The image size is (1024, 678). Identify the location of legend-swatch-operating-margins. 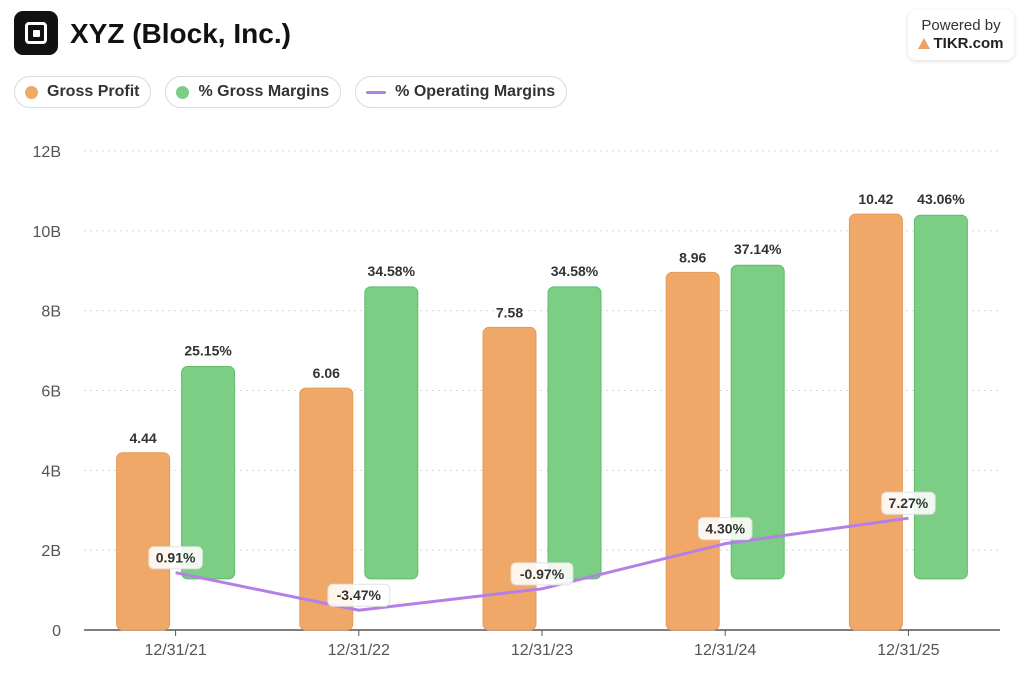
(376, 92).